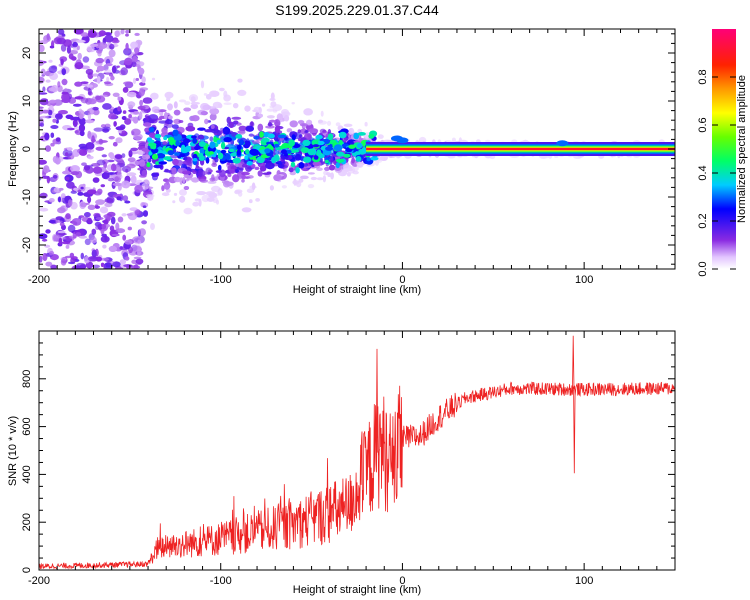  Describe the element at coordinates (27, 522) in the screenshot. I see `snr-y-tick-label: 200` at that location.